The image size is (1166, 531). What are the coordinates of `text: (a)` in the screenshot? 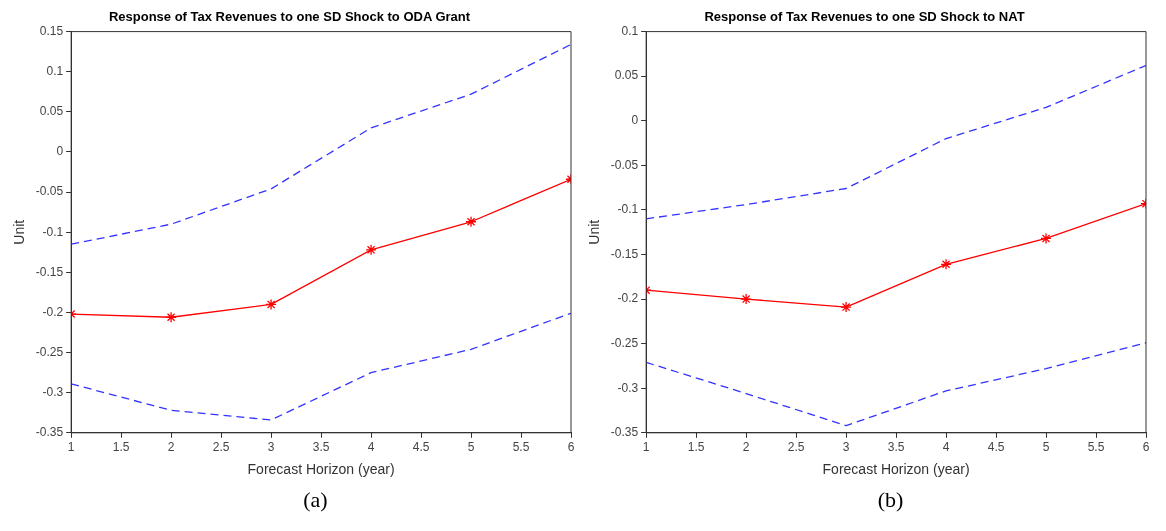 It's located at (315, 500).